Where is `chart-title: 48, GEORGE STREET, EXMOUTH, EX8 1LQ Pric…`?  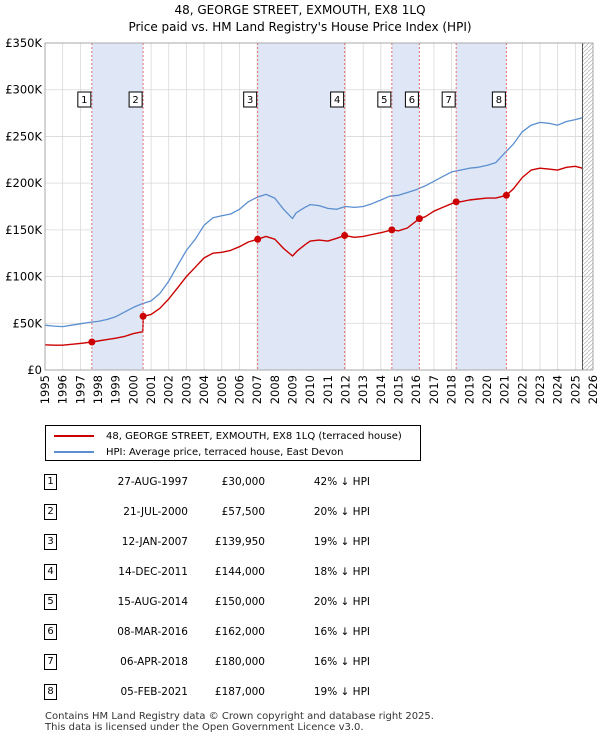
chart-title: 48, GEORGE STREET, EXMOUTH, EX8 1LQ Pric… is located at coordinates (300, 19).